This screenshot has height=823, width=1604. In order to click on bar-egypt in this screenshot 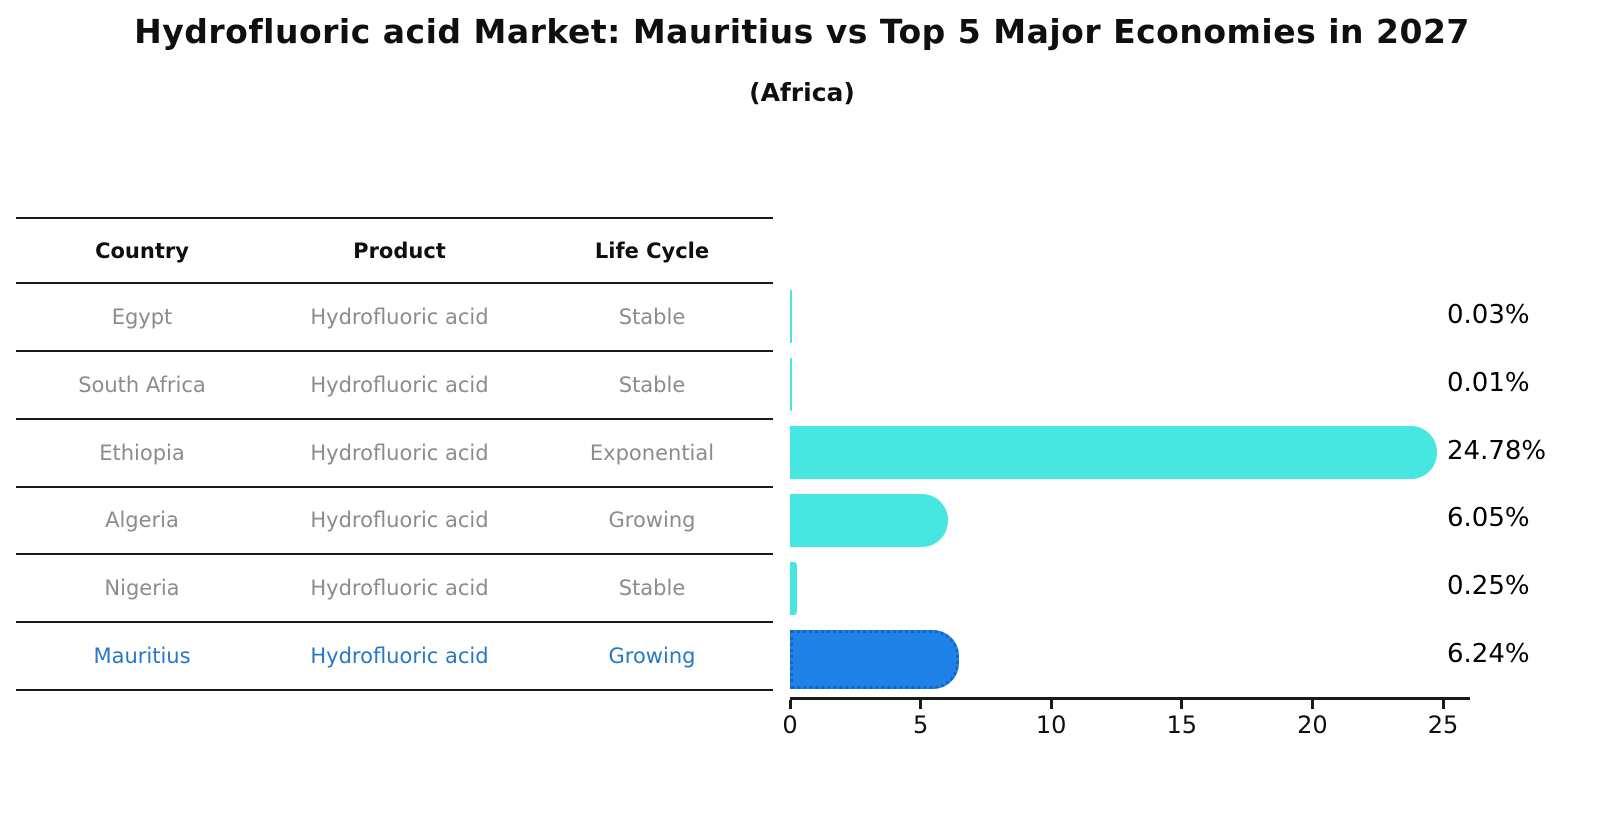, I will do `click(791, 317)`.